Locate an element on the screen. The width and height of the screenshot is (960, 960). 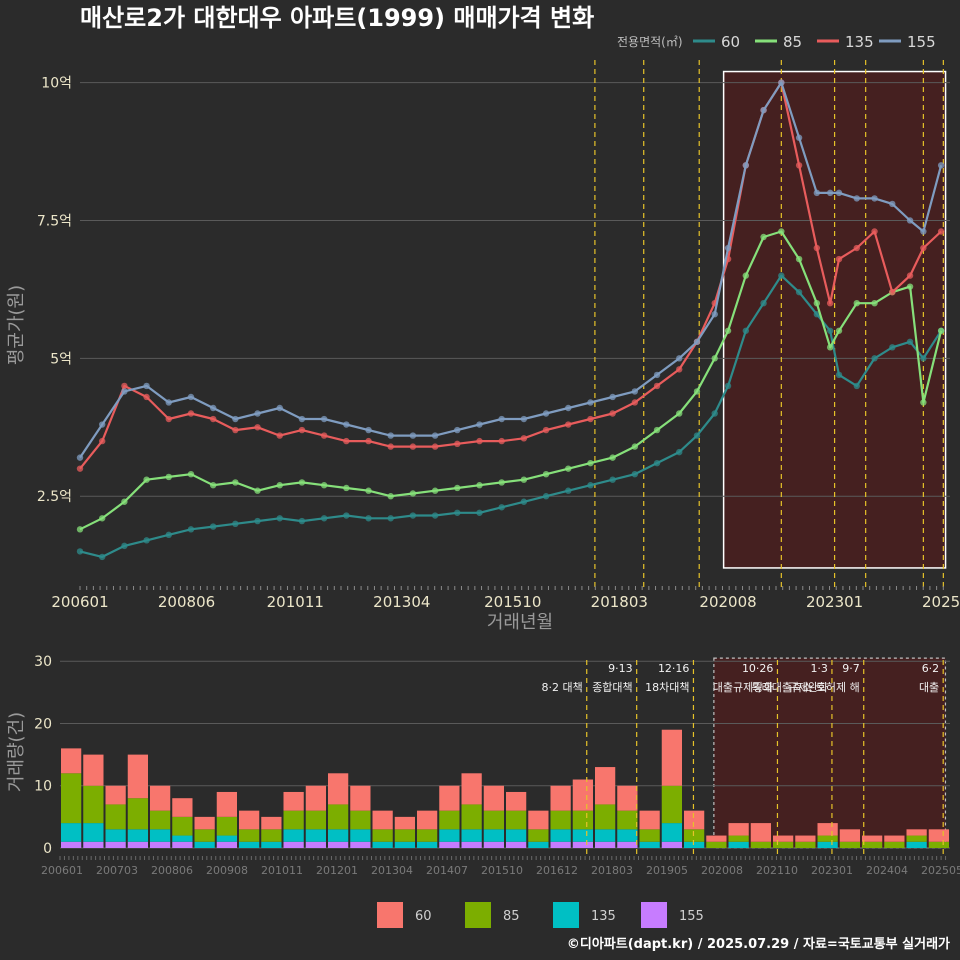
chart-title: 매산로2가 대한대우 아파트(1999) 매매가격 변화 is located at coordinates (337, 18).